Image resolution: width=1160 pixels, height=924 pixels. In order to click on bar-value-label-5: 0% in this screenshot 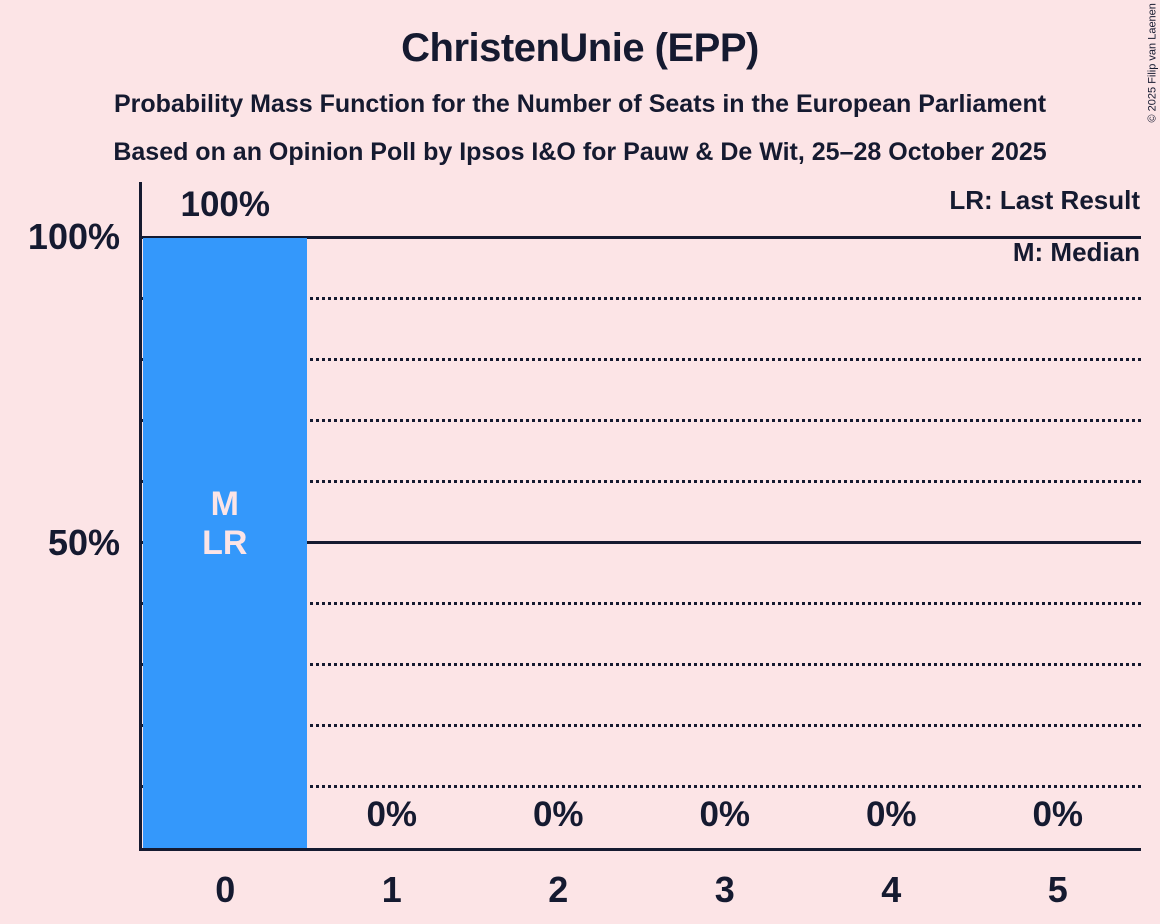, I will do `click(1058, 814)`.